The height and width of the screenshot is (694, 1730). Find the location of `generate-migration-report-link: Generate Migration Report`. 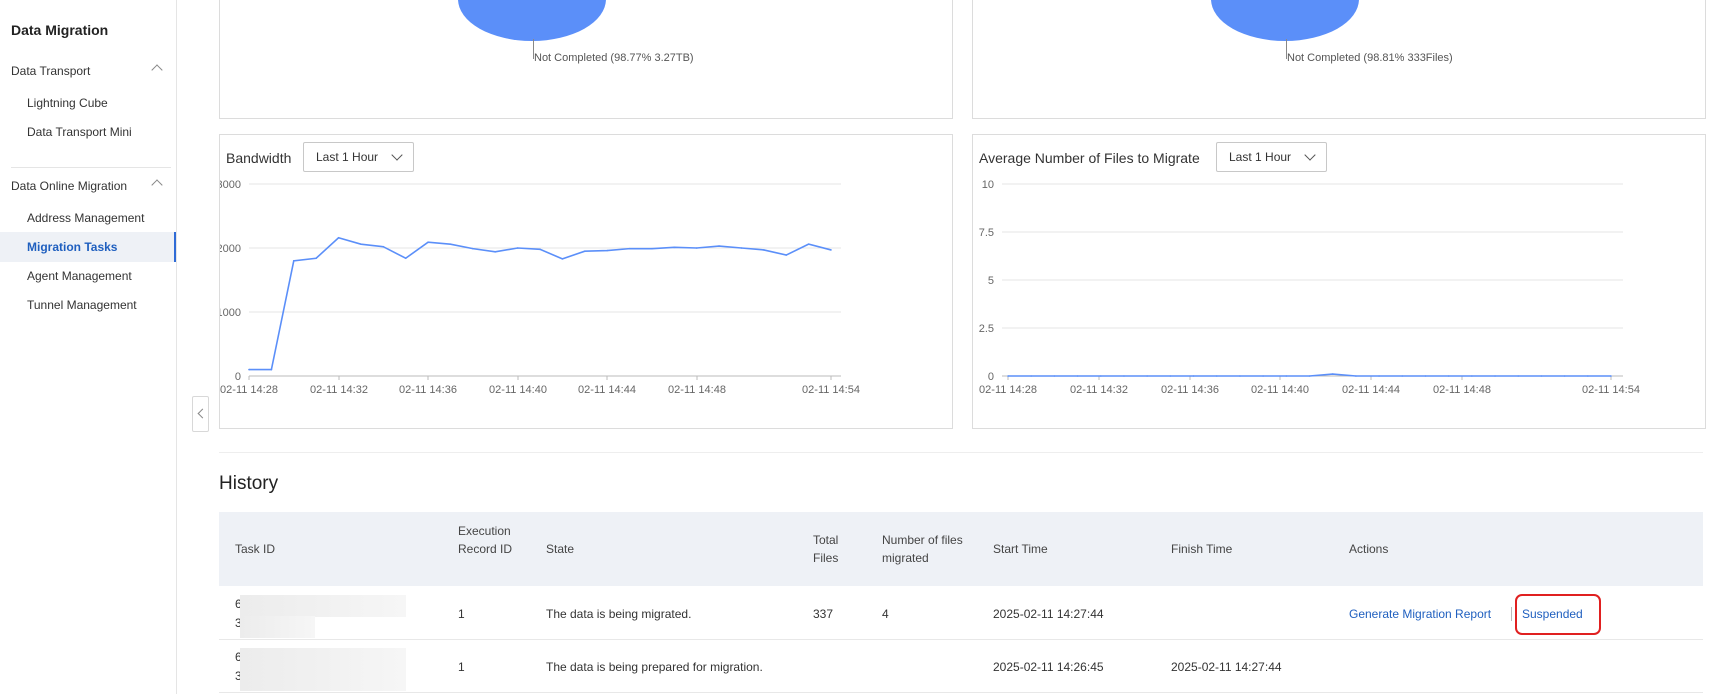

generate-migration-report-link: Generate Migration Report is located at coordinates (1420, 614).